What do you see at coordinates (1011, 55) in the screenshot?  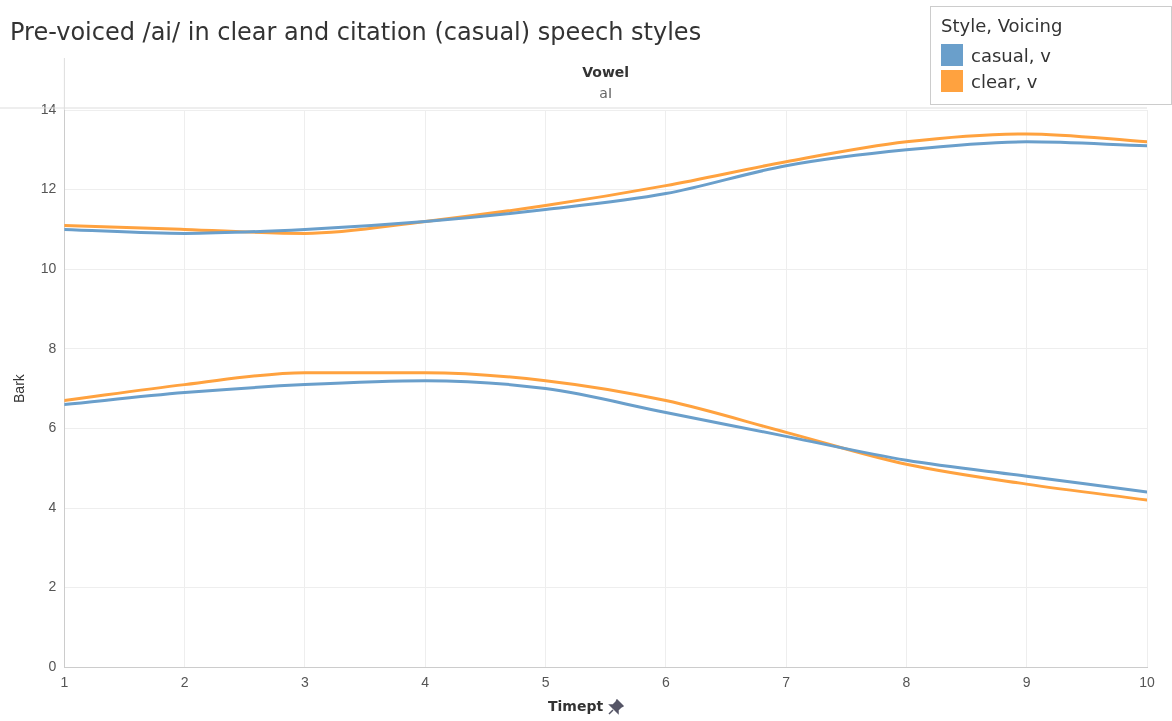 I see `legend-label: casual, v` at bounding box center [1011, 55].